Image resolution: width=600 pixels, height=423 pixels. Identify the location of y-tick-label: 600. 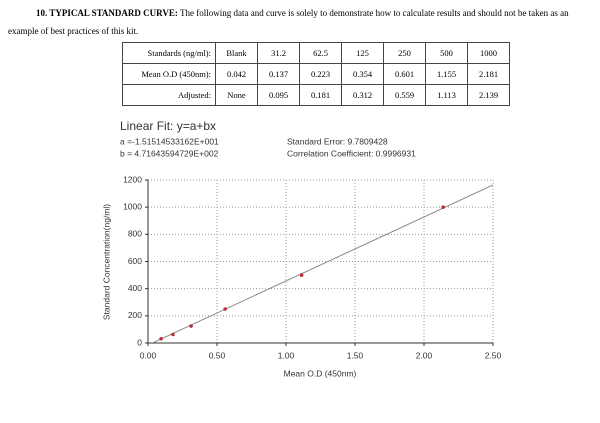
(135, 261).